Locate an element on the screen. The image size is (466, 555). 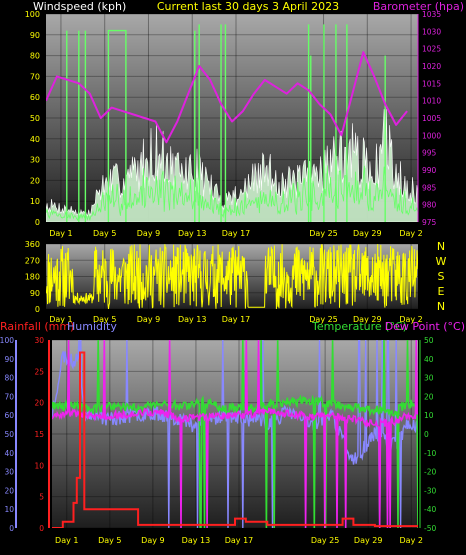
barometer-y-tick-label: 1010 is located at coordinates (431, 101).